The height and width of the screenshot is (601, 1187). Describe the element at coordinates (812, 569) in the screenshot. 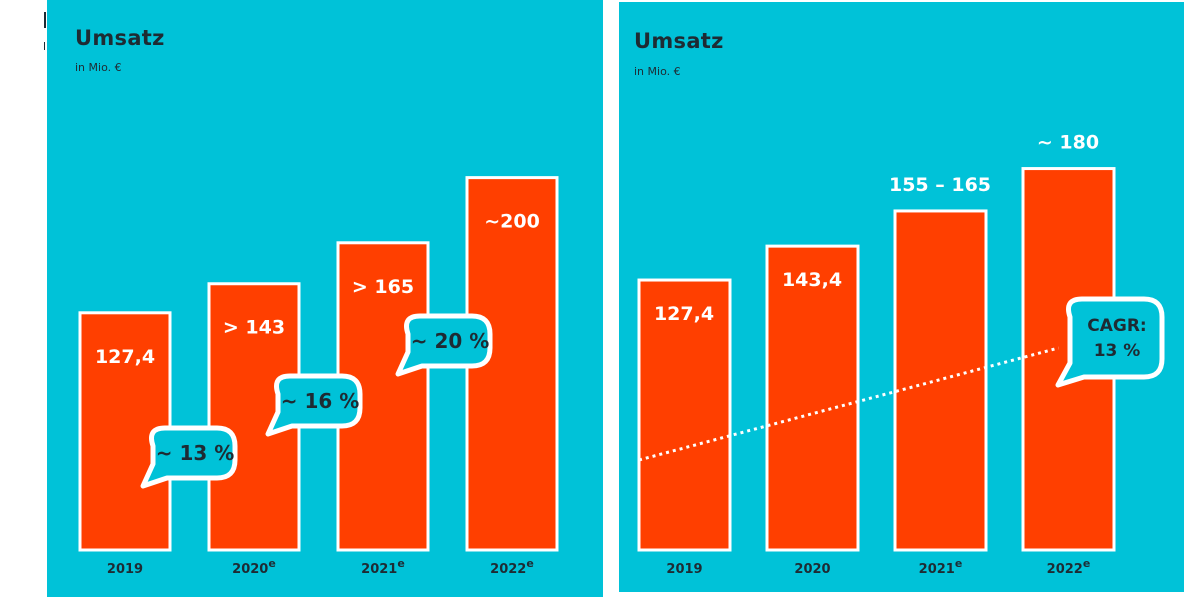

I see `category-label: 2020` at that location.